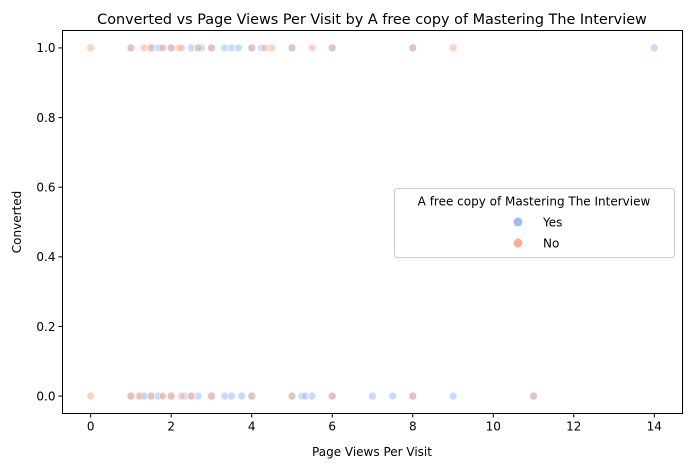 The width and height of the screenshot is (699, 468). What do you see at coordinates (91, 427) in the screenshot?
I see `x-tick-label: 0` at bounding box center [91, 427].